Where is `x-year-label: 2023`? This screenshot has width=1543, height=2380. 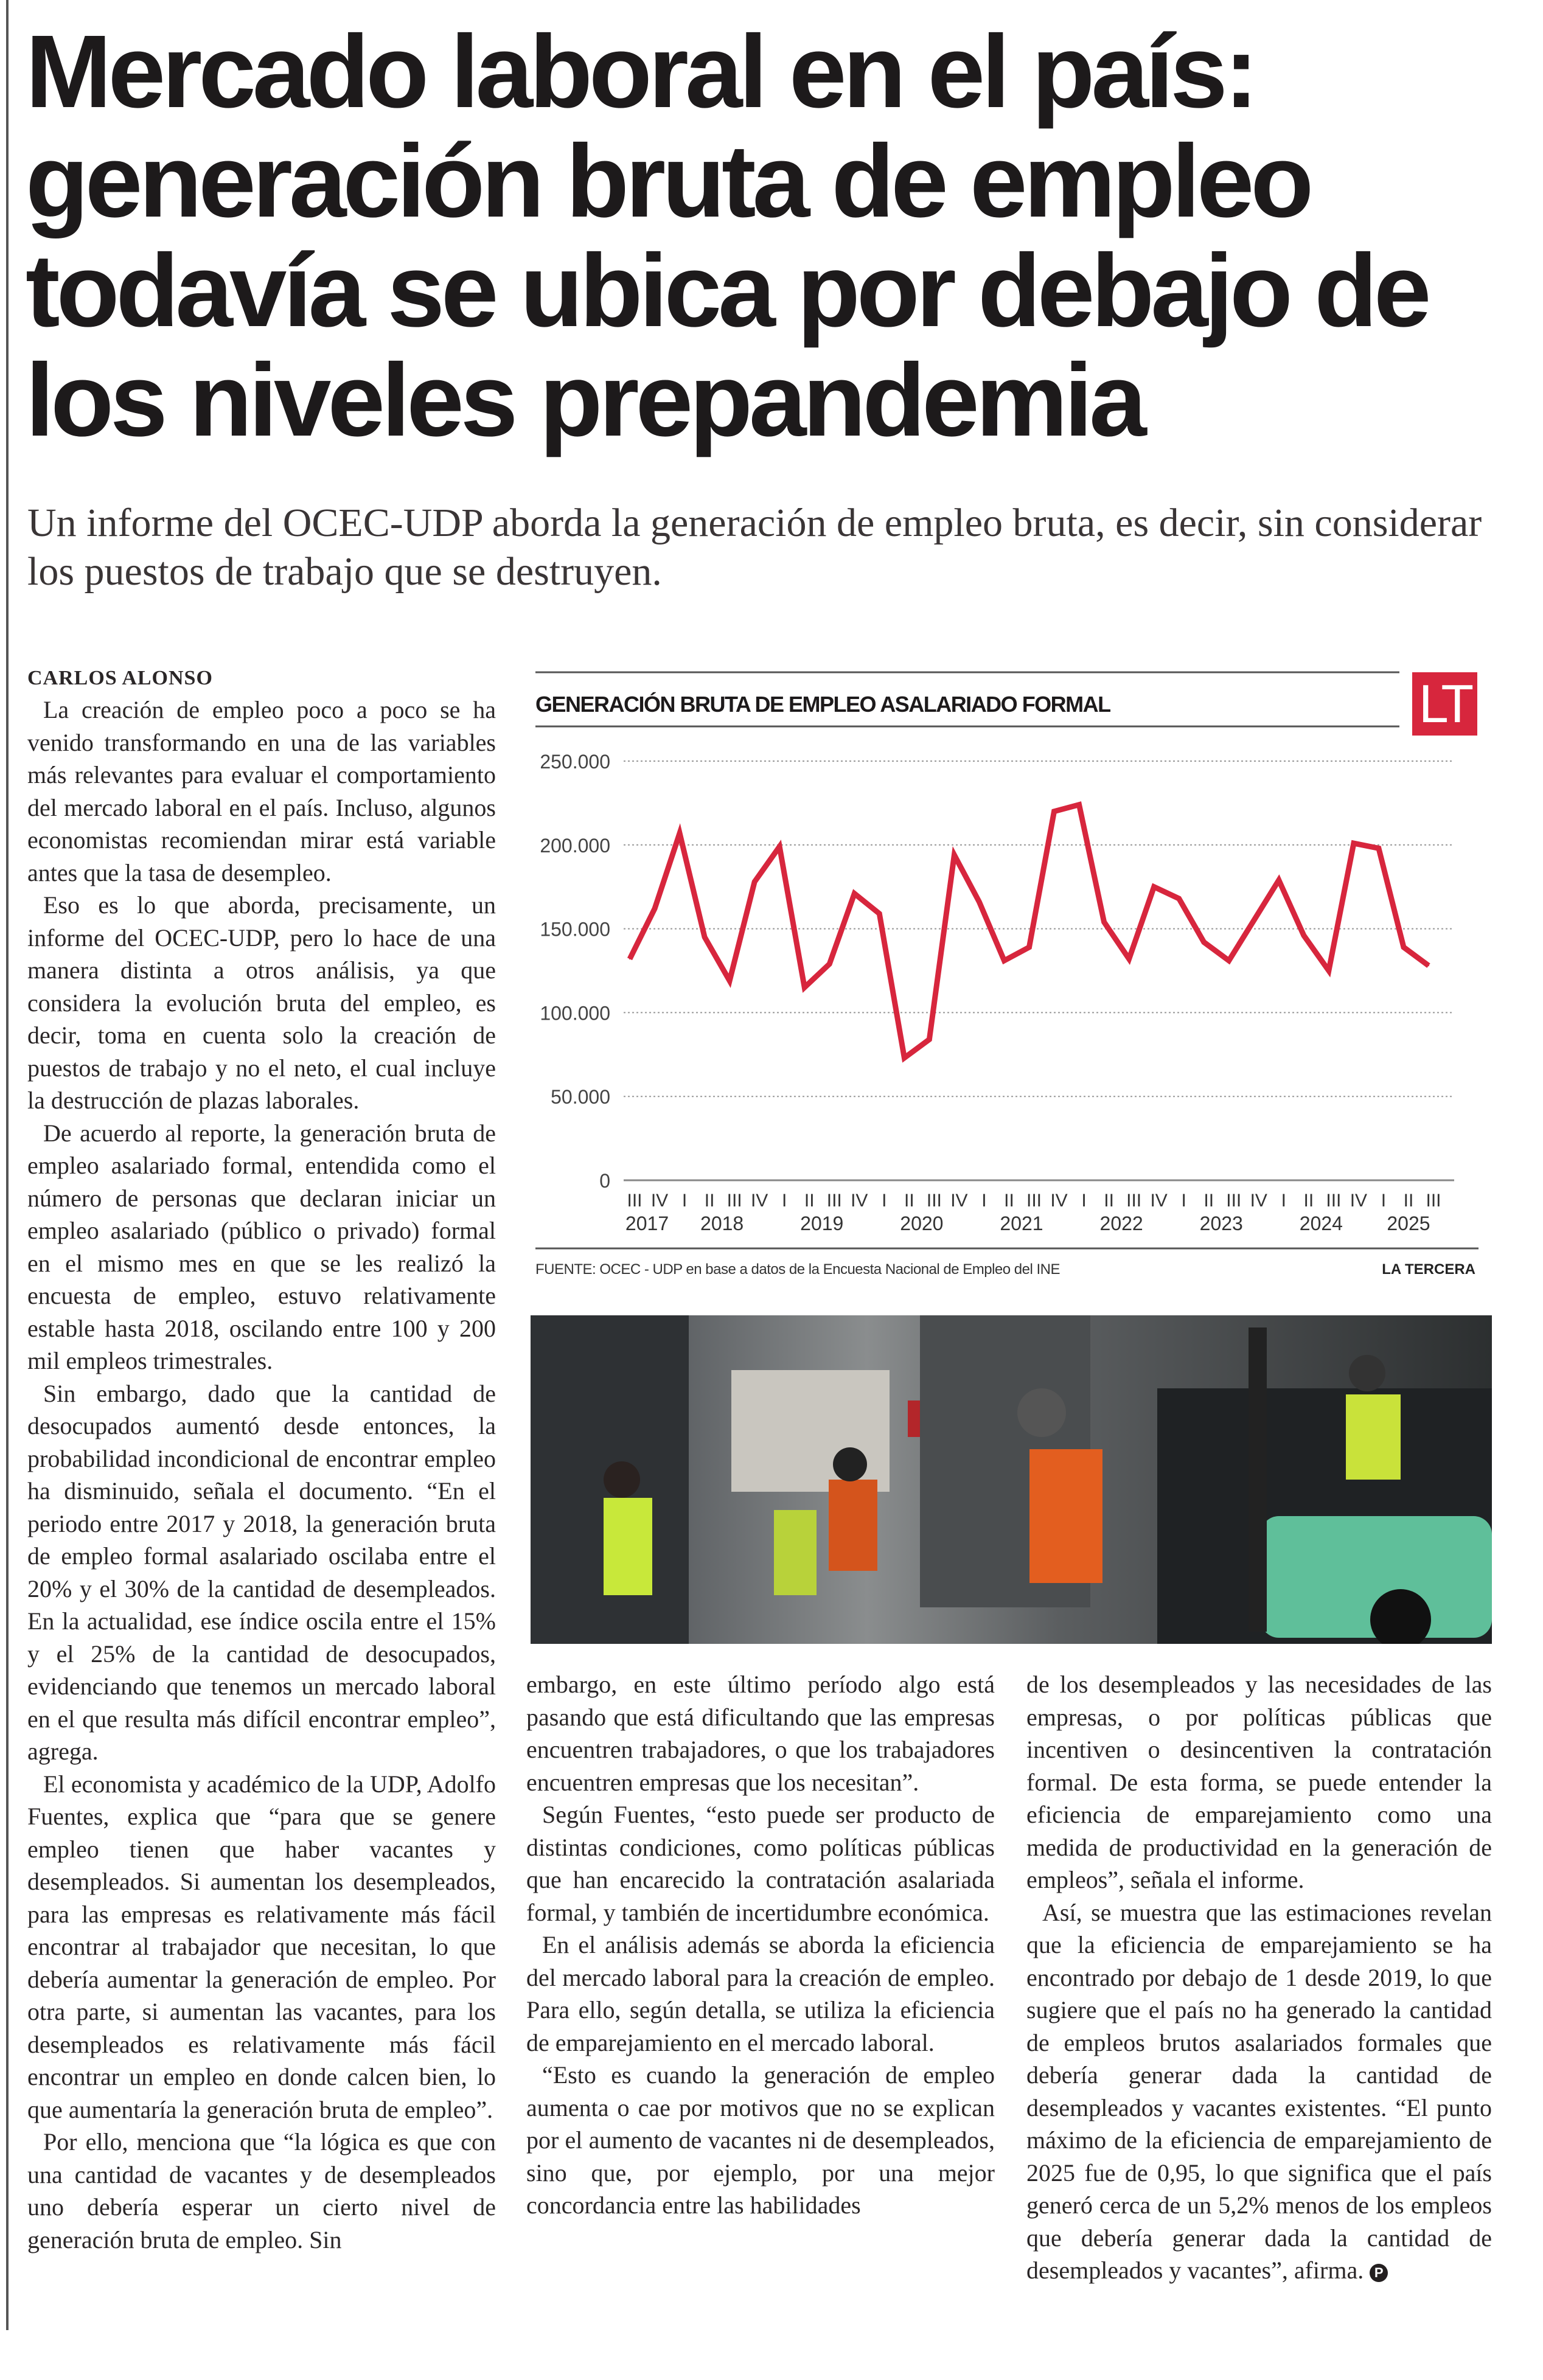 x-year-label: 2023 is located at coordinates (1221, 1223).